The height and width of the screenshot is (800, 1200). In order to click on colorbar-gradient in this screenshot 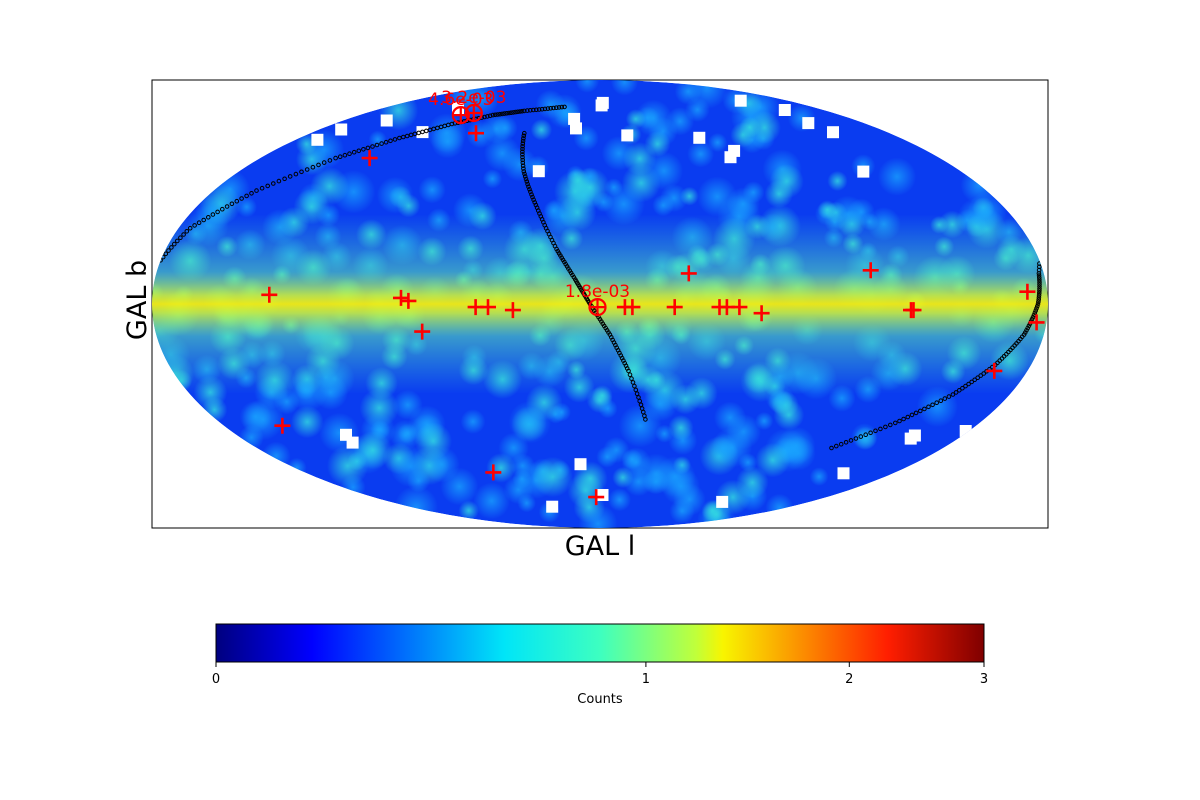, I will do `click(600, 643)`.